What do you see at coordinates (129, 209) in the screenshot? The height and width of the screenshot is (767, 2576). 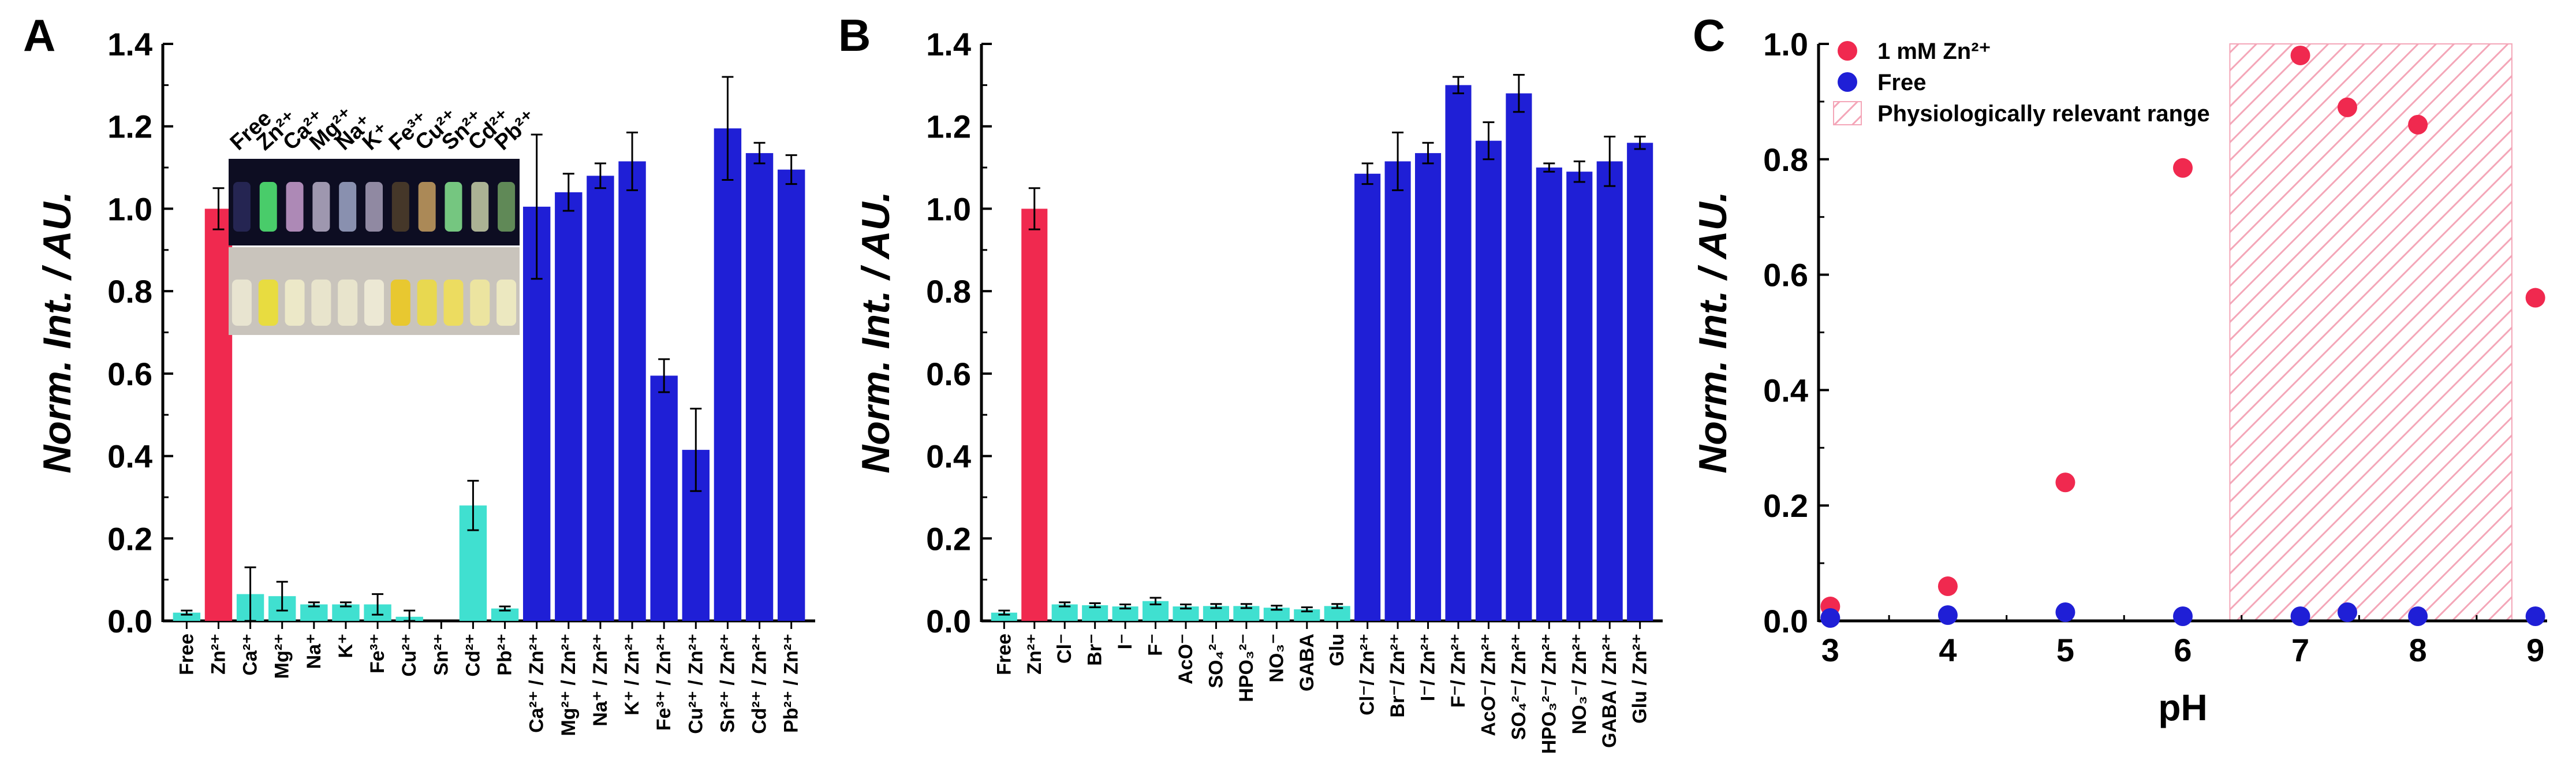 I see `panel-a-y-tick-label: 1.0` at bounding box center [129, 209].